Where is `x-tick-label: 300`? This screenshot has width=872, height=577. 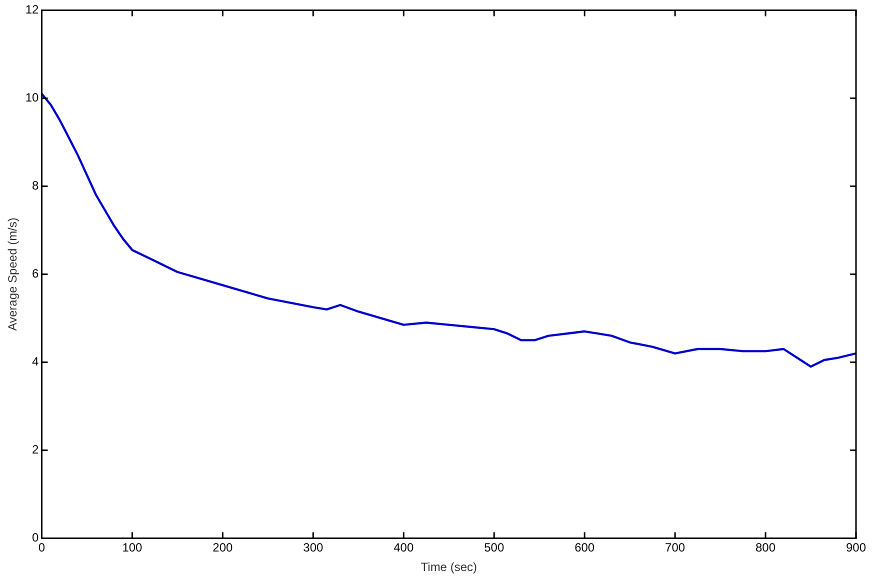
x-tick-label: 300 is located at coordinates (313, 547).